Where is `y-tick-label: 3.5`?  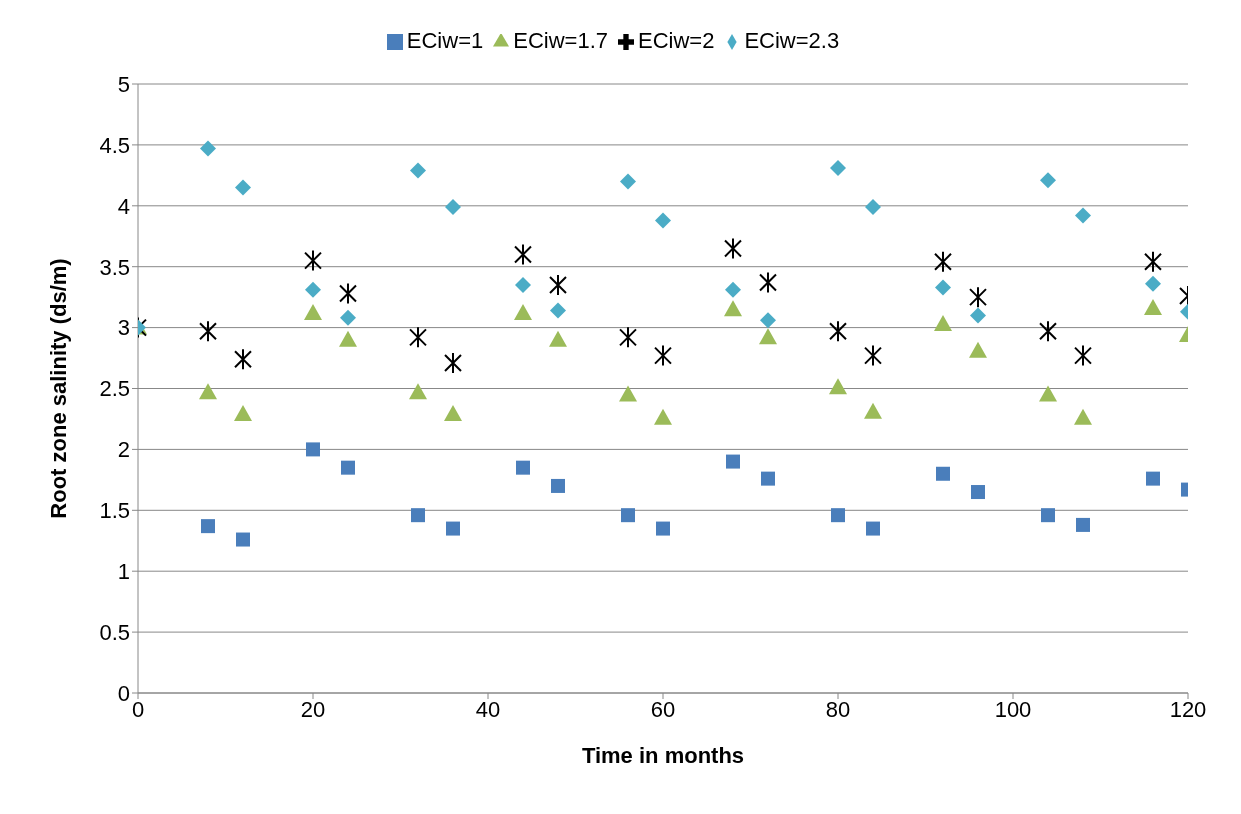 y-tick-label: 3.5 is located at coordinates (114, 267).